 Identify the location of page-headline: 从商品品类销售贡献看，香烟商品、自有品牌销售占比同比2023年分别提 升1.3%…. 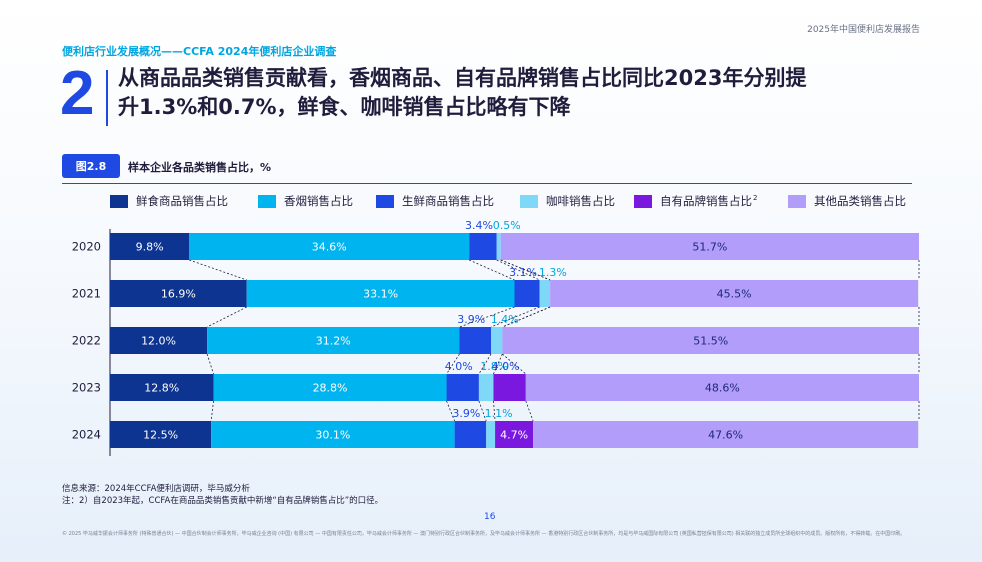
(518, 93).